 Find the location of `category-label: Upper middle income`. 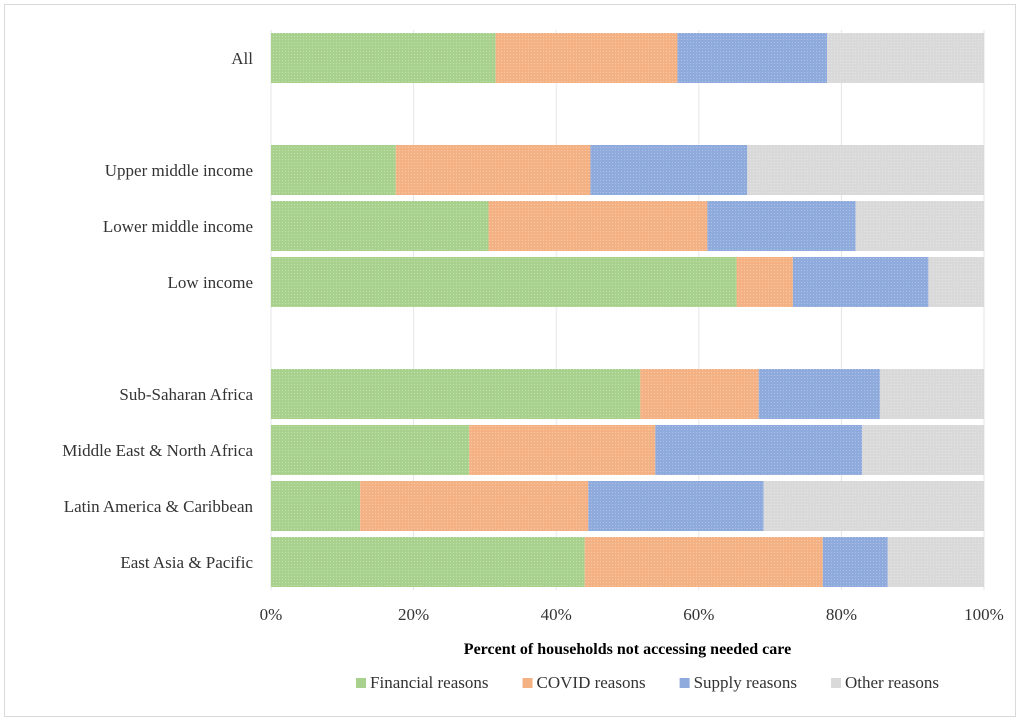

category-label: Upper middle income is located at coordinates (179, 170).